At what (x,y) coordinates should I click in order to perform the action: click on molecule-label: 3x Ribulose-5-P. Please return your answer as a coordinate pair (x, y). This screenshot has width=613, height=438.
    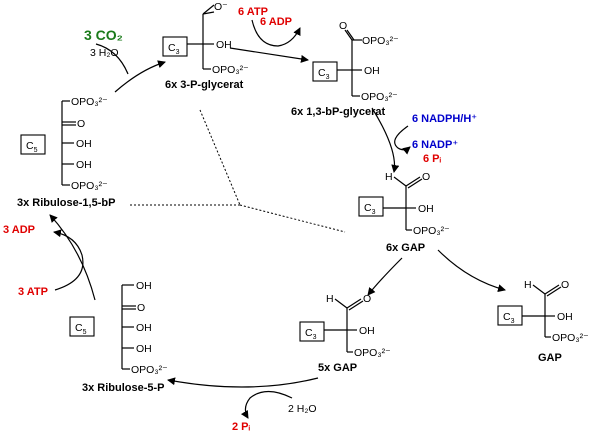
    Looking at the image, I should click on (123, 388).